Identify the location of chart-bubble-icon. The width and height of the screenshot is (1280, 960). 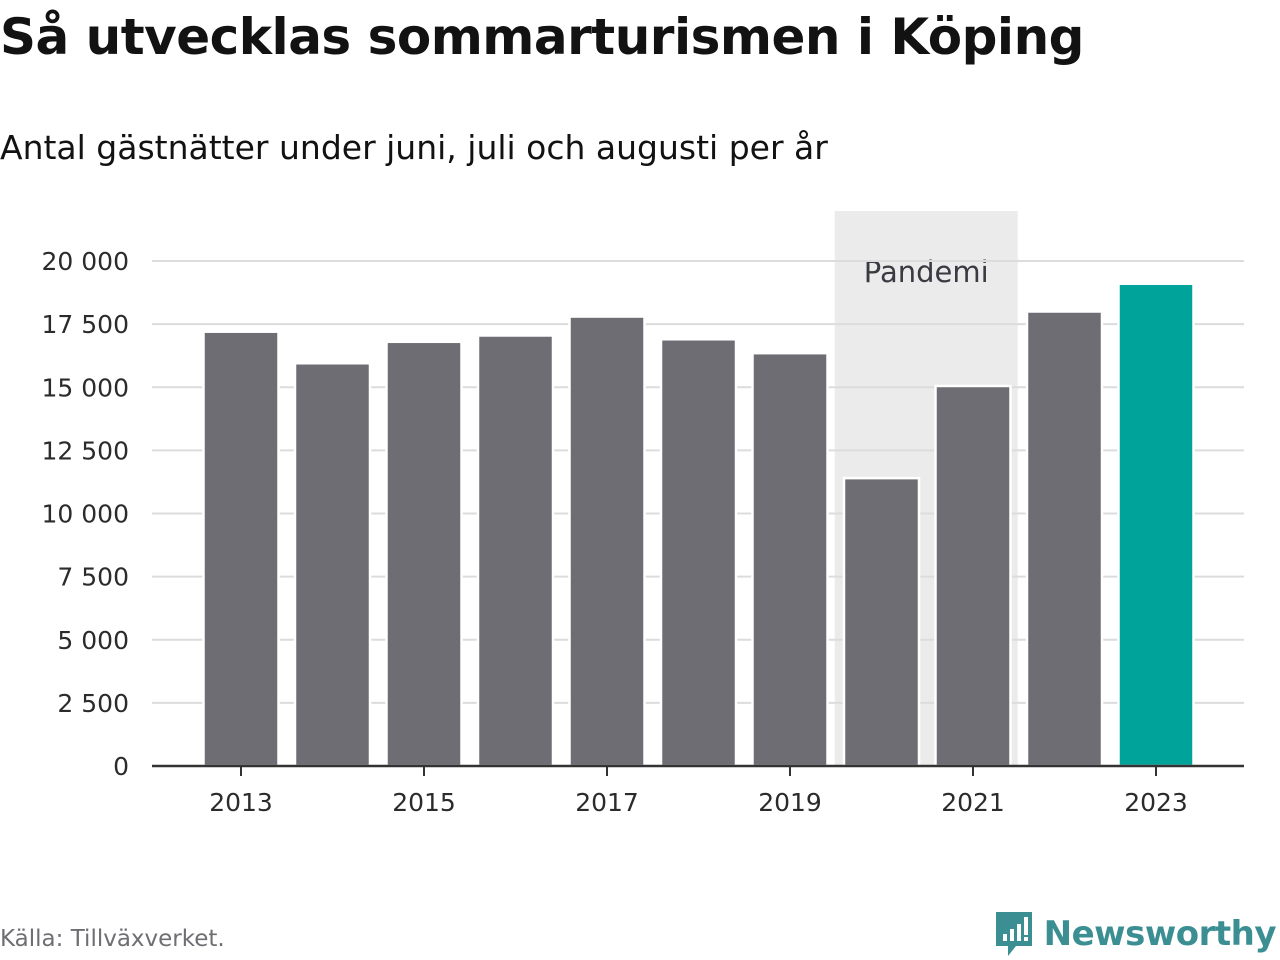
(1013, 934).